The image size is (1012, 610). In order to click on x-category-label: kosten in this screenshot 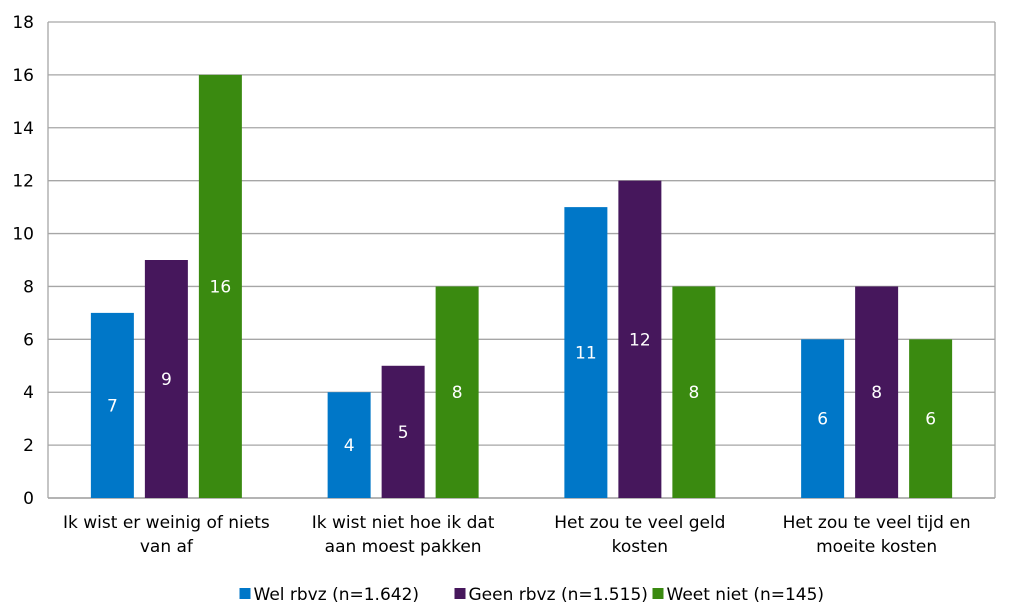, I will do `click(640, 547)`.